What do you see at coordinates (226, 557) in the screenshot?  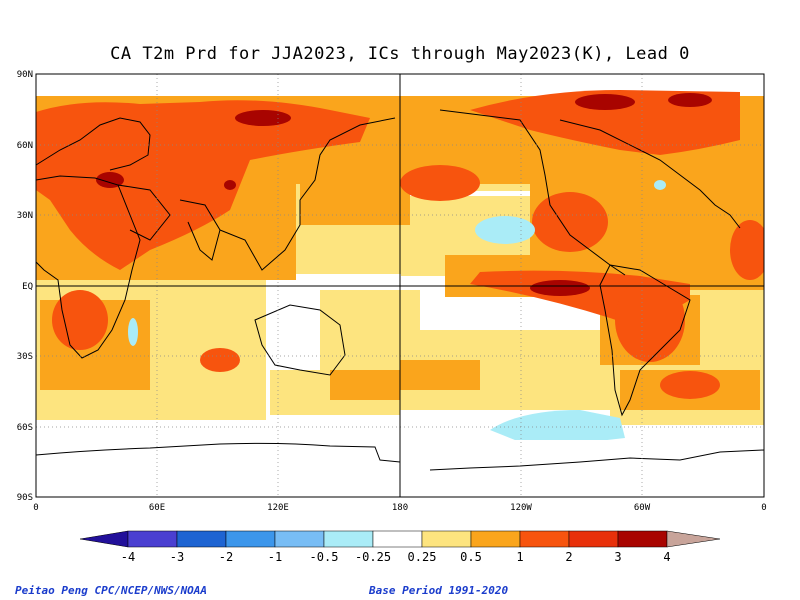 I see `colorbar-label: -2` at bounding box center [226, 557].